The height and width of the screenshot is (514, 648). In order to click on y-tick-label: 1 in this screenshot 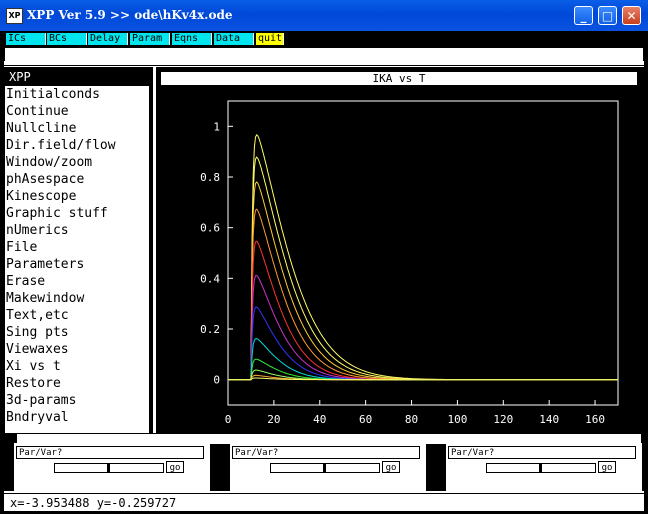, I will do `click(216, 126)`.